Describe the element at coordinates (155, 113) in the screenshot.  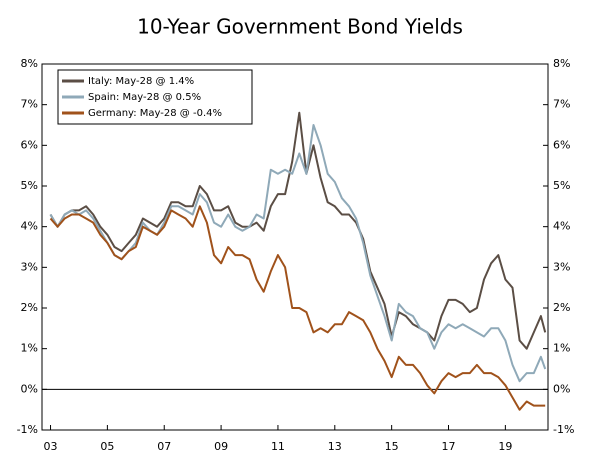
I see `legend-label: Germany: May-28 @ -0.4%` at that location.